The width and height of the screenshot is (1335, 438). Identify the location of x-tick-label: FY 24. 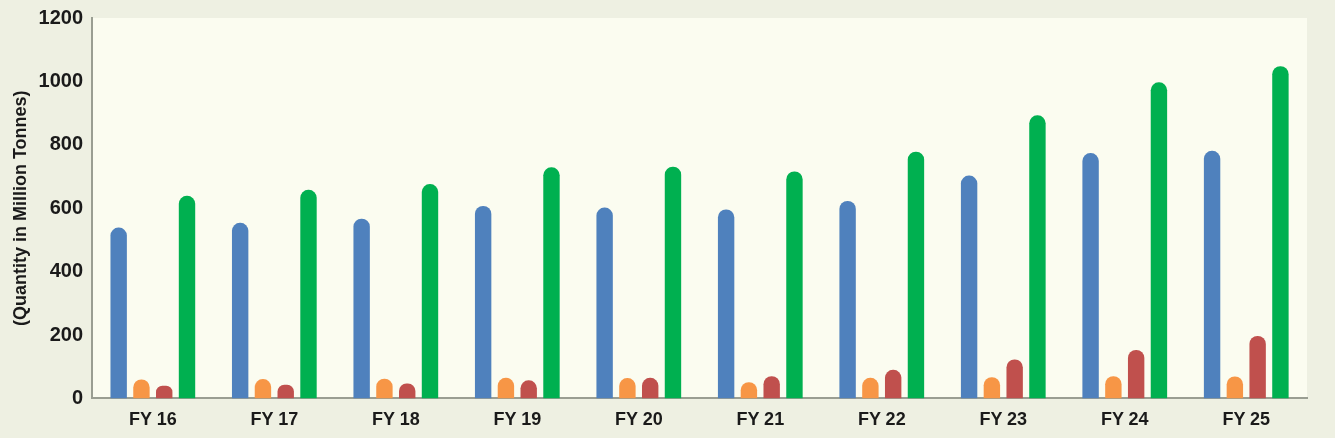
(1124, 419).